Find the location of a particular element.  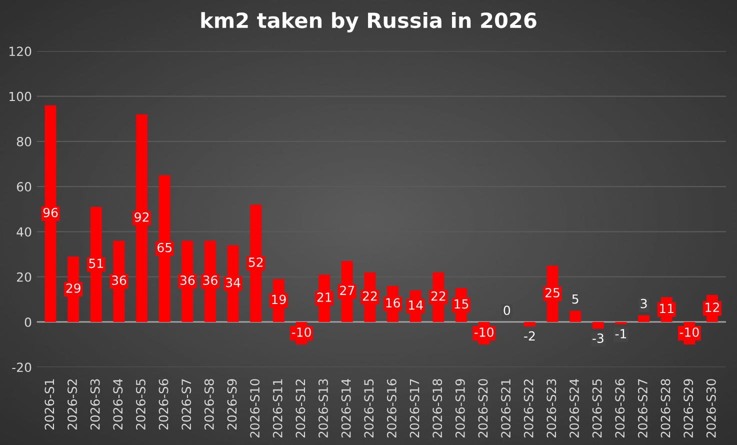

data-label: -1 is located at coordinates (620, 333).